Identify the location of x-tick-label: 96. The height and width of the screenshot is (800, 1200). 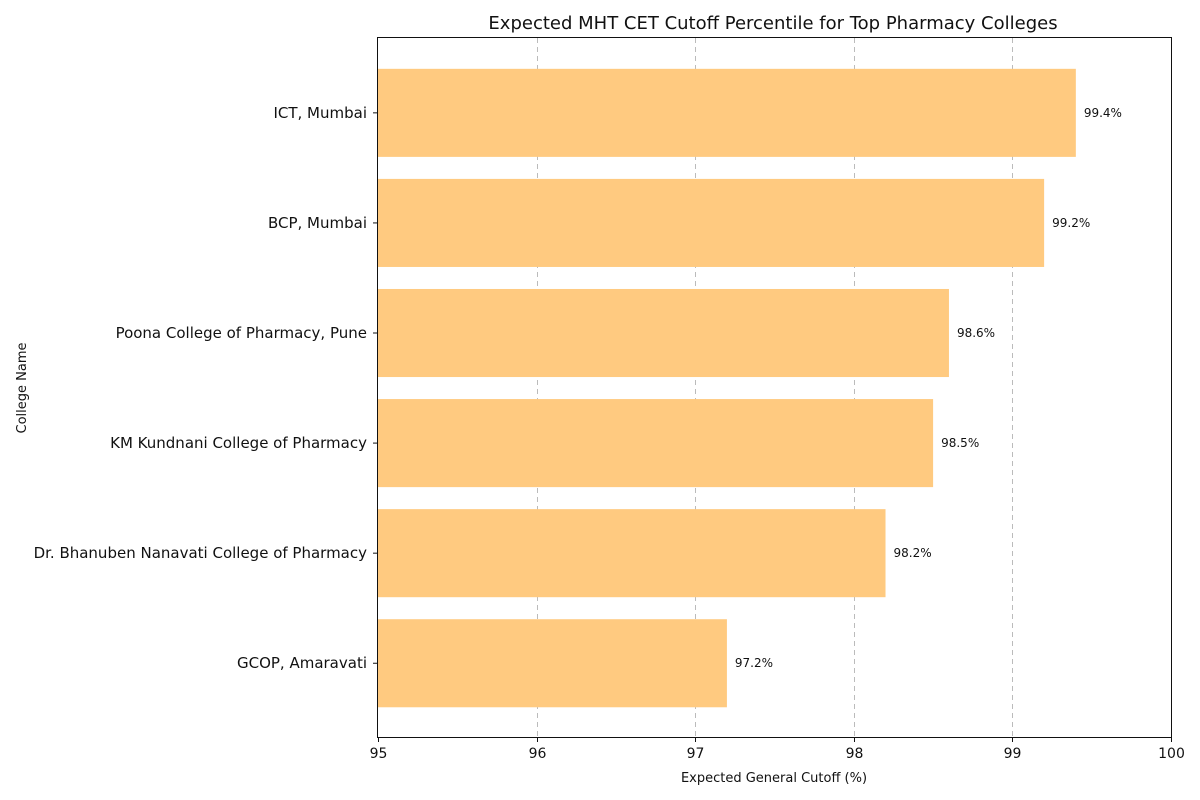
(538, 754).